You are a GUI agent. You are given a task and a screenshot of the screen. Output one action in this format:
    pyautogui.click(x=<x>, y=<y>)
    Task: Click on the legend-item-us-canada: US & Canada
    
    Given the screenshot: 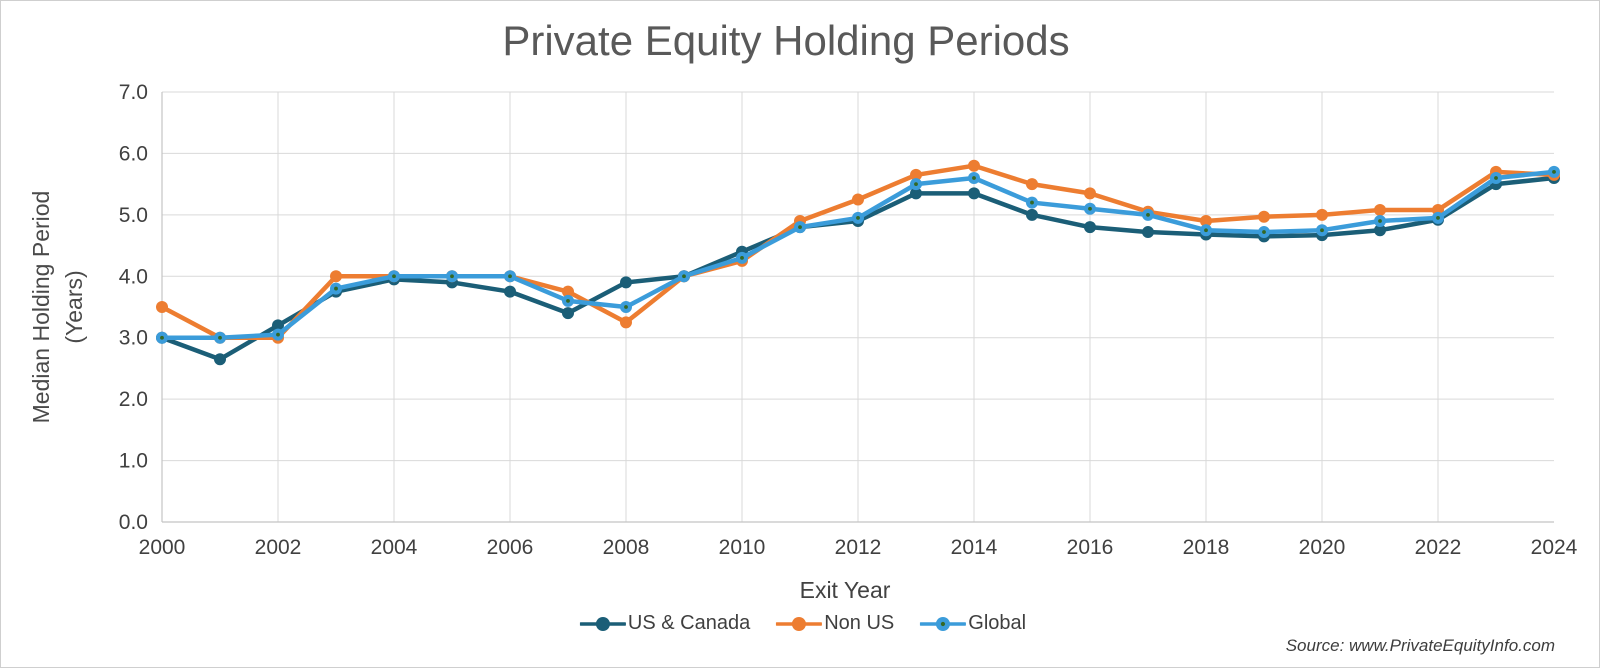 What is the action you would take?
    pyautogui.click(x=665, y=623)
    